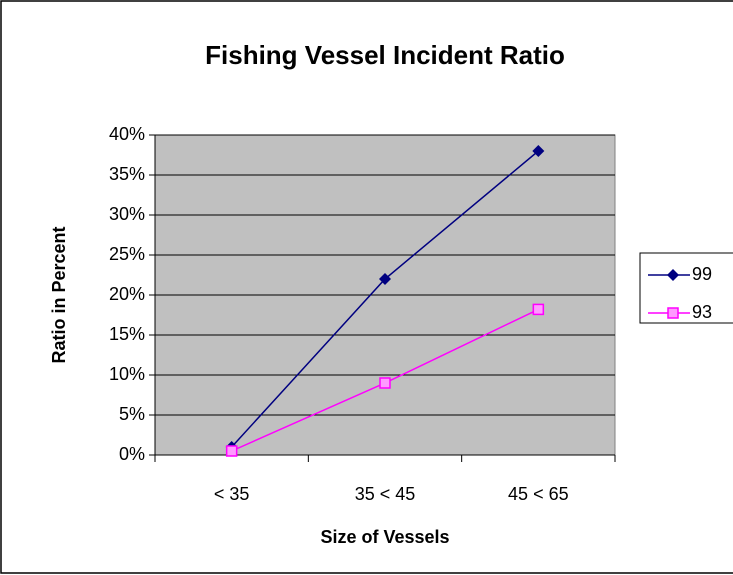  What do you see at coordinates (132, 414) in the screenshot?
I see `y-tick-label: 5%` at bounding box center [132, 414].